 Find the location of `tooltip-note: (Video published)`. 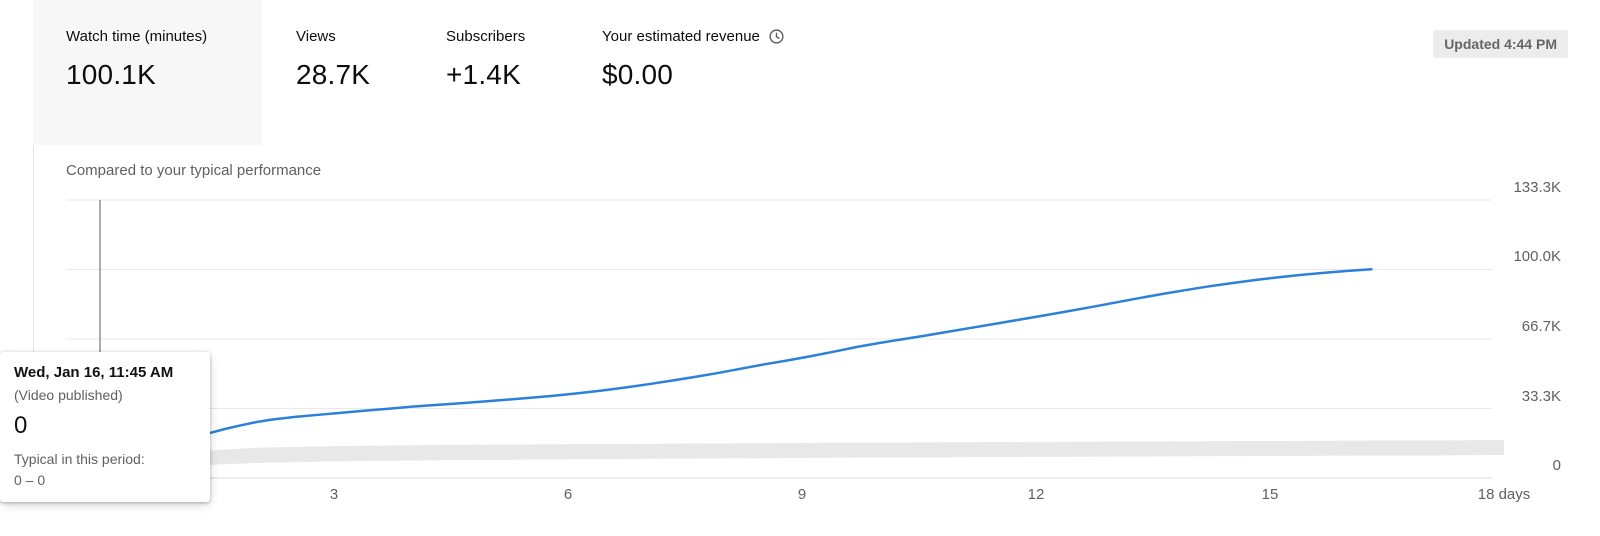

tooltip-note: (Video published) is located at coordinates (68, 395).